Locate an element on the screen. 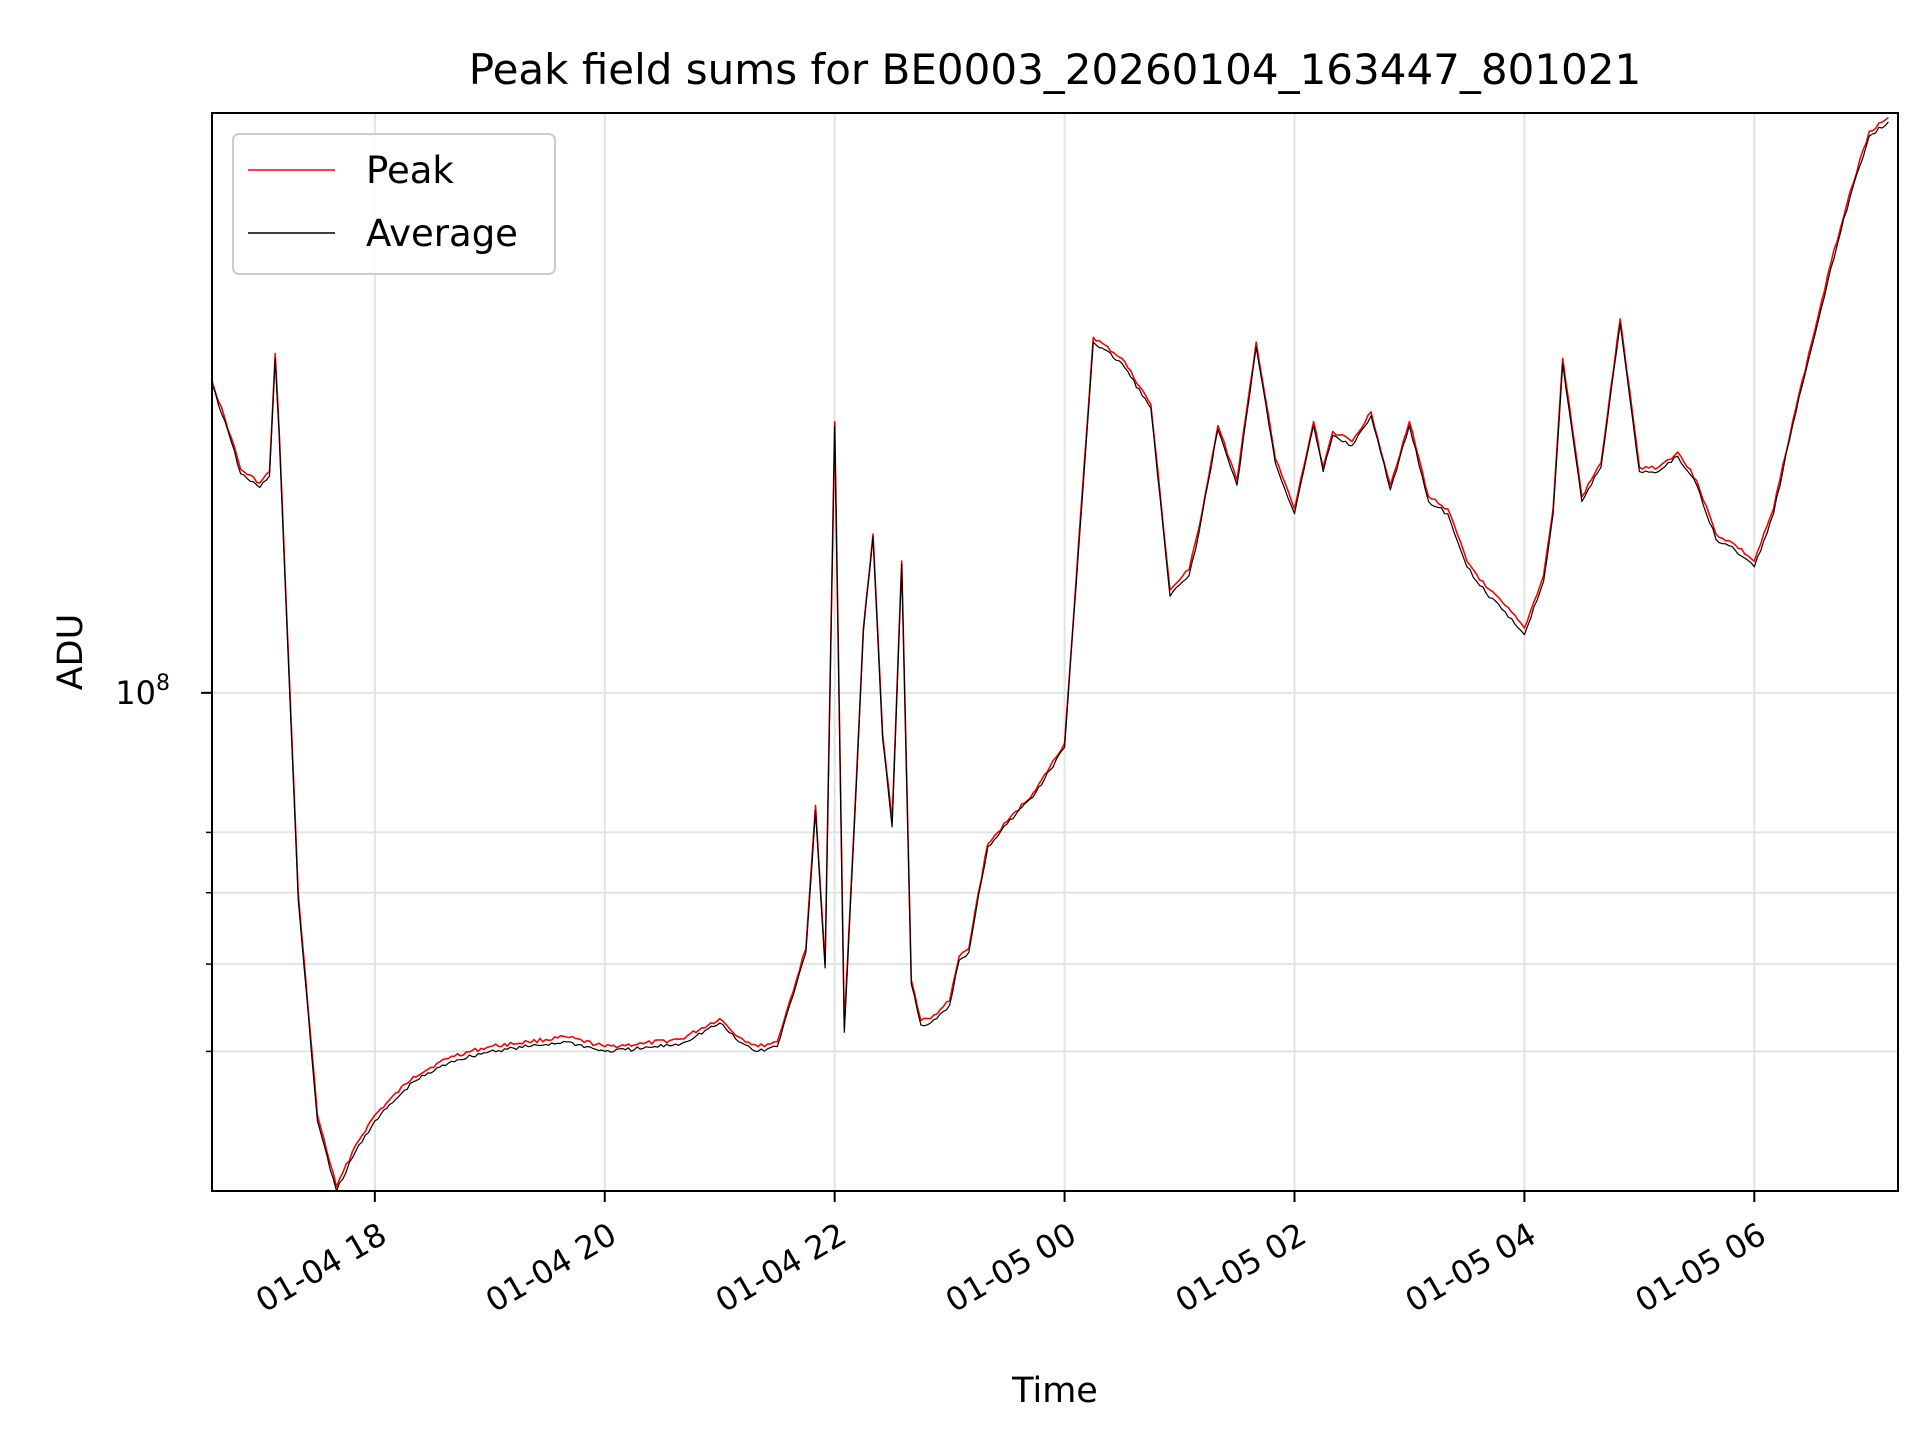 The image size is (1920, 1440). legend: Peak Average is located at coordinates (394, 204).